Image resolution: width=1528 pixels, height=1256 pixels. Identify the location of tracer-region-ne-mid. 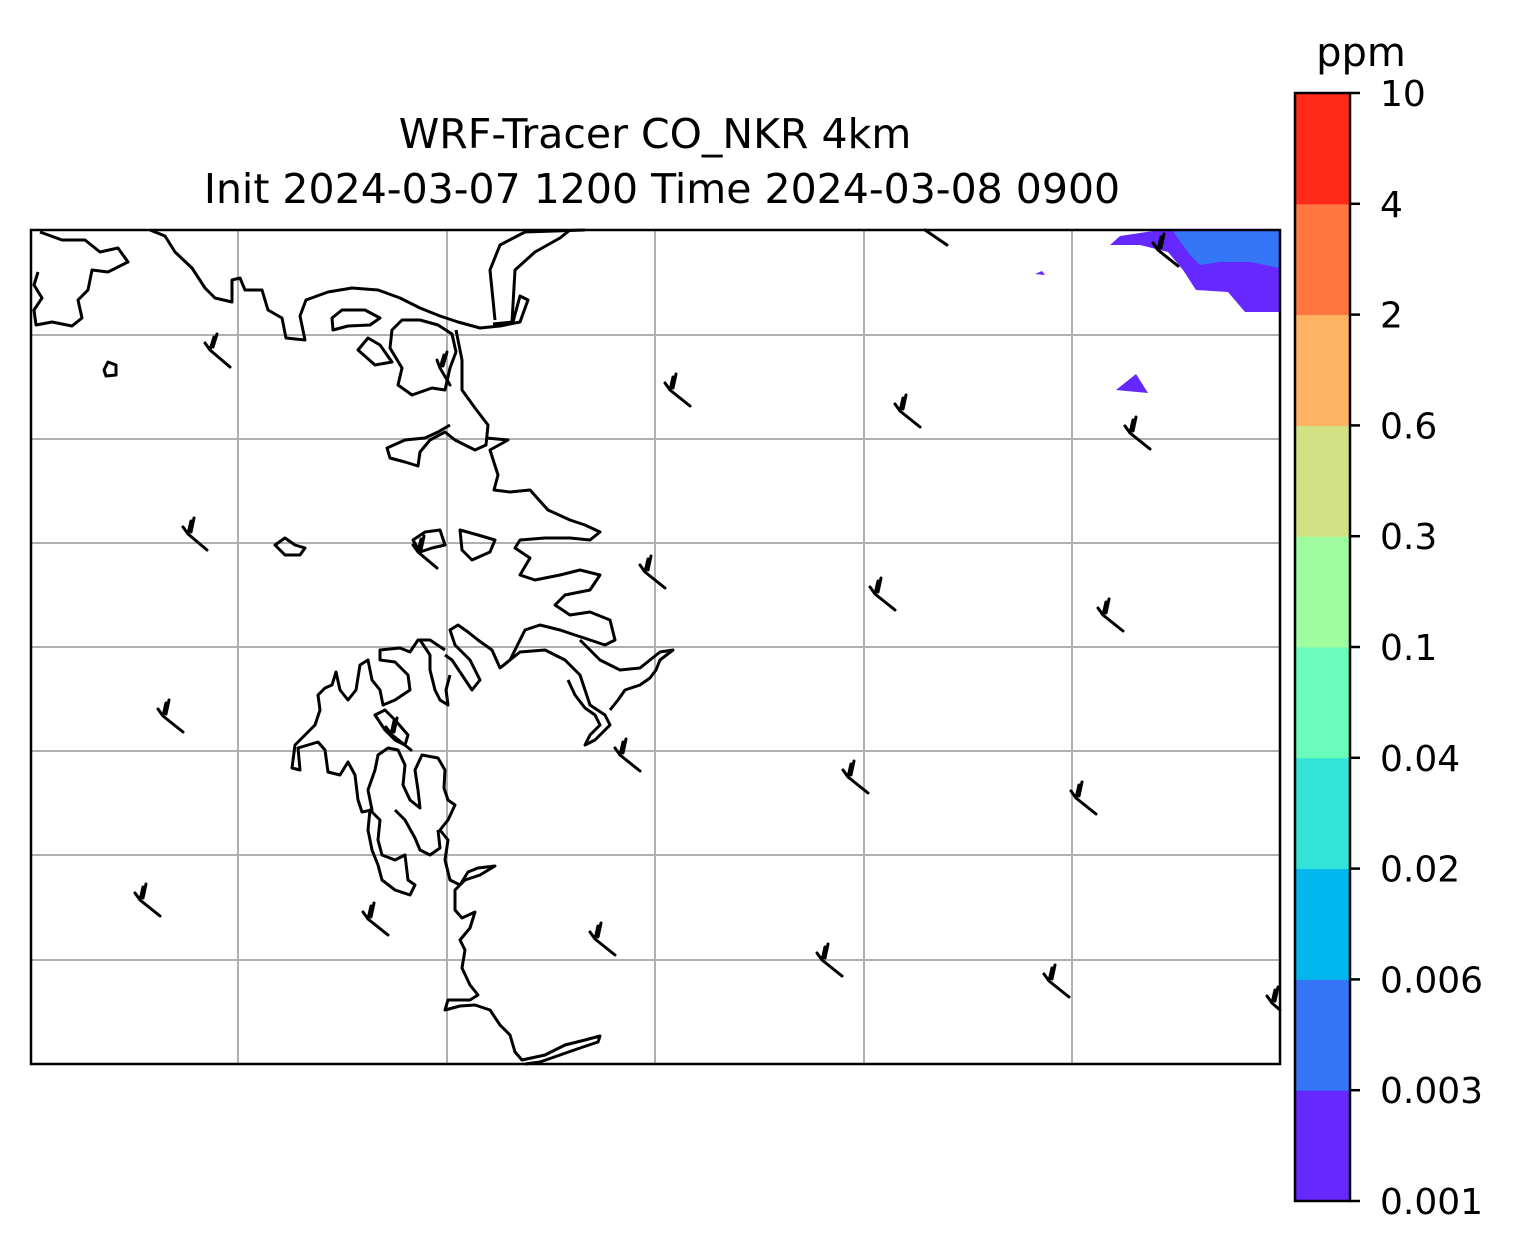
(1226, 249).